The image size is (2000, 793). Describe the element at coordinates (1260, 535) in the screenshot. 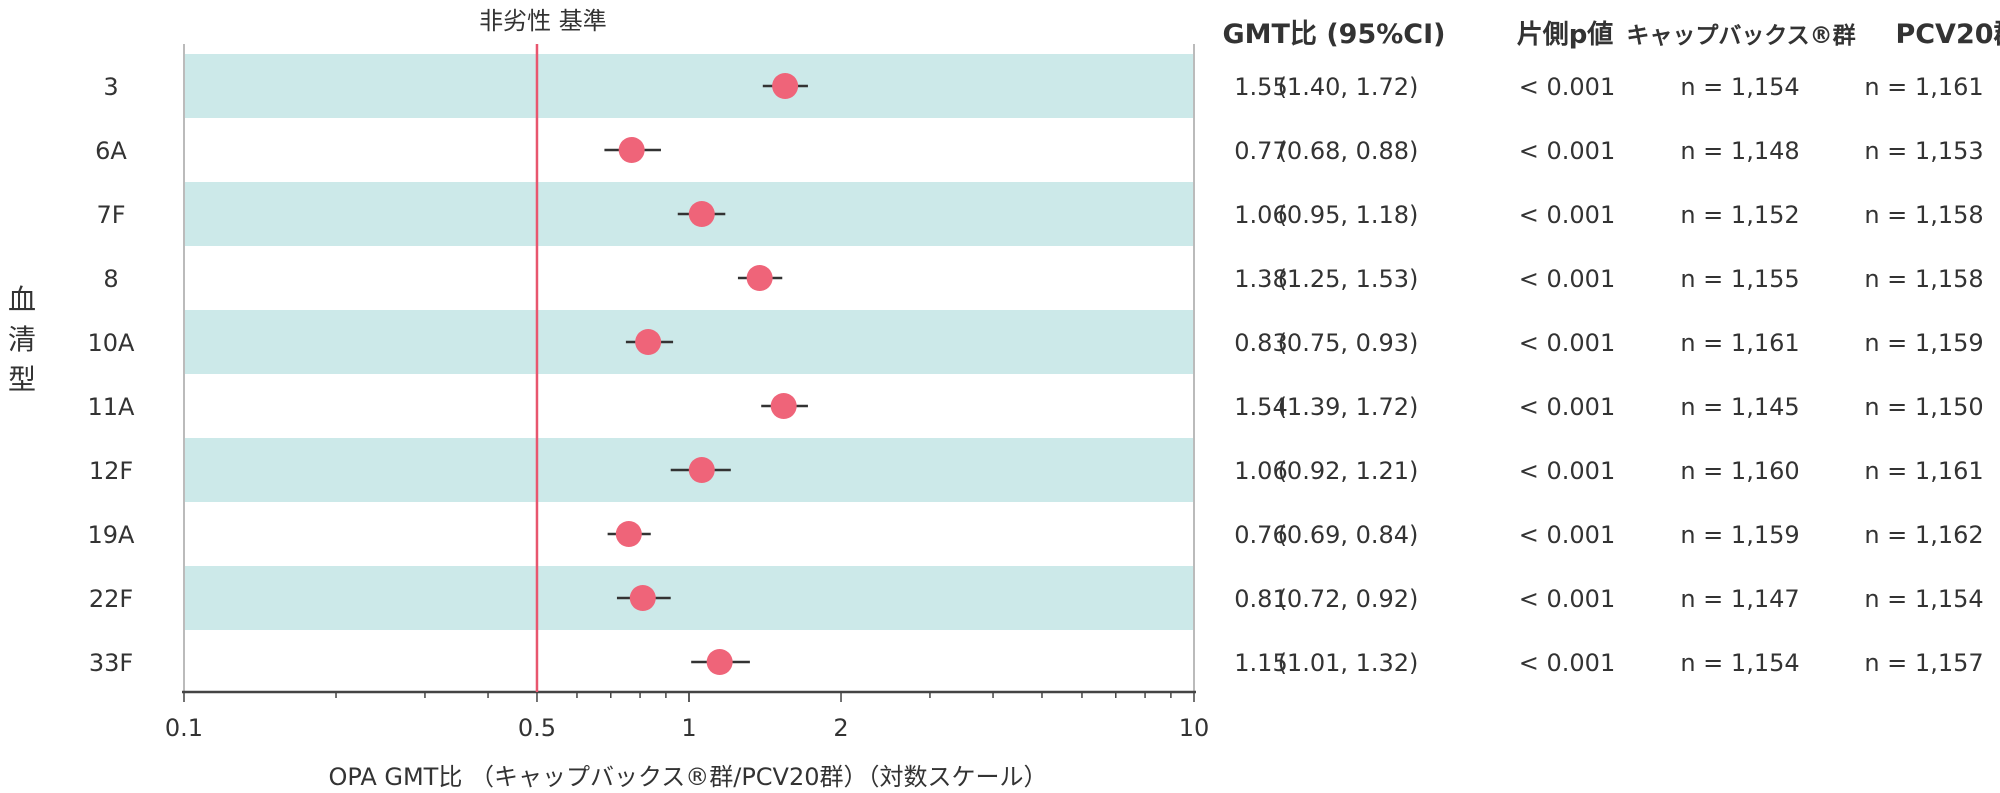

I see `gmt-value: 0.76` at that location.